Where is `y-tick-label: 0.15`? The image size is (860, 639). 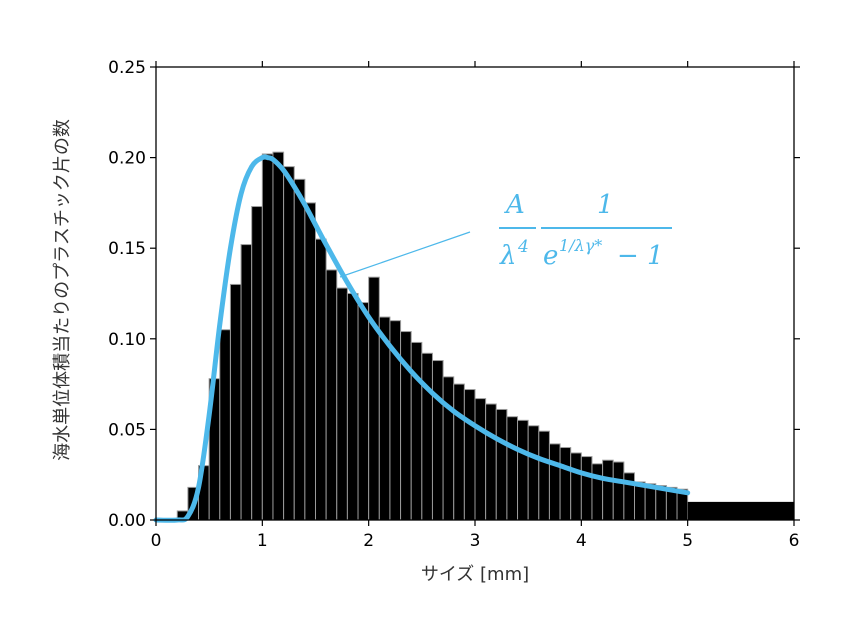 y-tick-label: 0.15 is located at coordinates (127, 249).